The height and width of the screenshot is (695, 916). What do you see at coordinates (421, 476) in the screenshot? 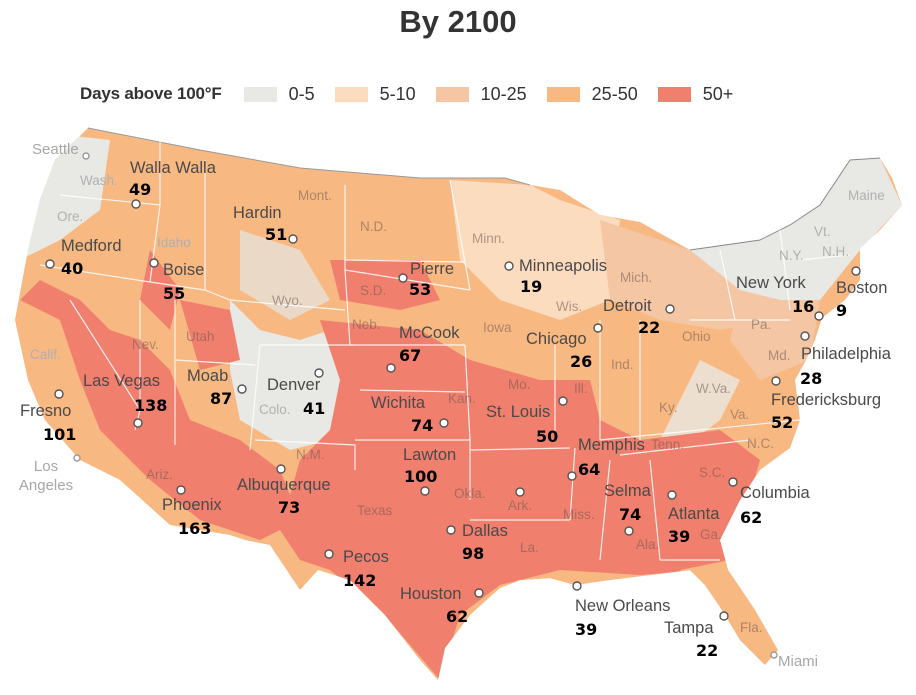
I see `city-value-lawton: 100` at bounding box center [421, 476].